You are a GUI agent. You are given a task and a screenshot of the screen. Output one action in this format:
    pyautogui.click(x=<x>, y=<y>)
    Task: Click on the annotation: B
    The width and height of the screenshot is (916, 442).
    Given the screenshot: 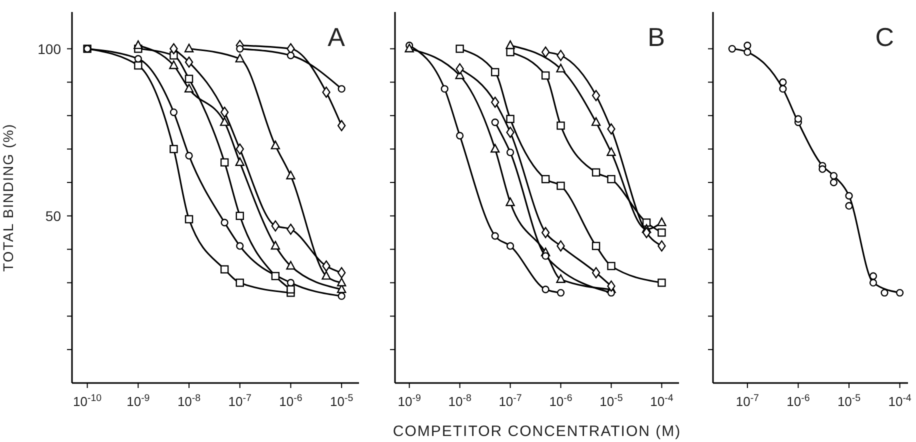 What is the action you would take?
    pyautogui.click(x=656, y=37)
    